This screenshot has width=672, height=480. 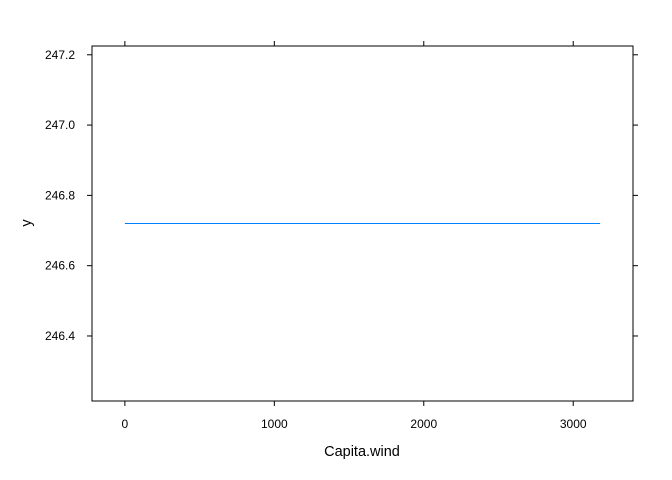 What do you see at coordinates (274, 424) in the screenshot?
I see `x-tick-label: 1000` at bounding box center [274, 424].